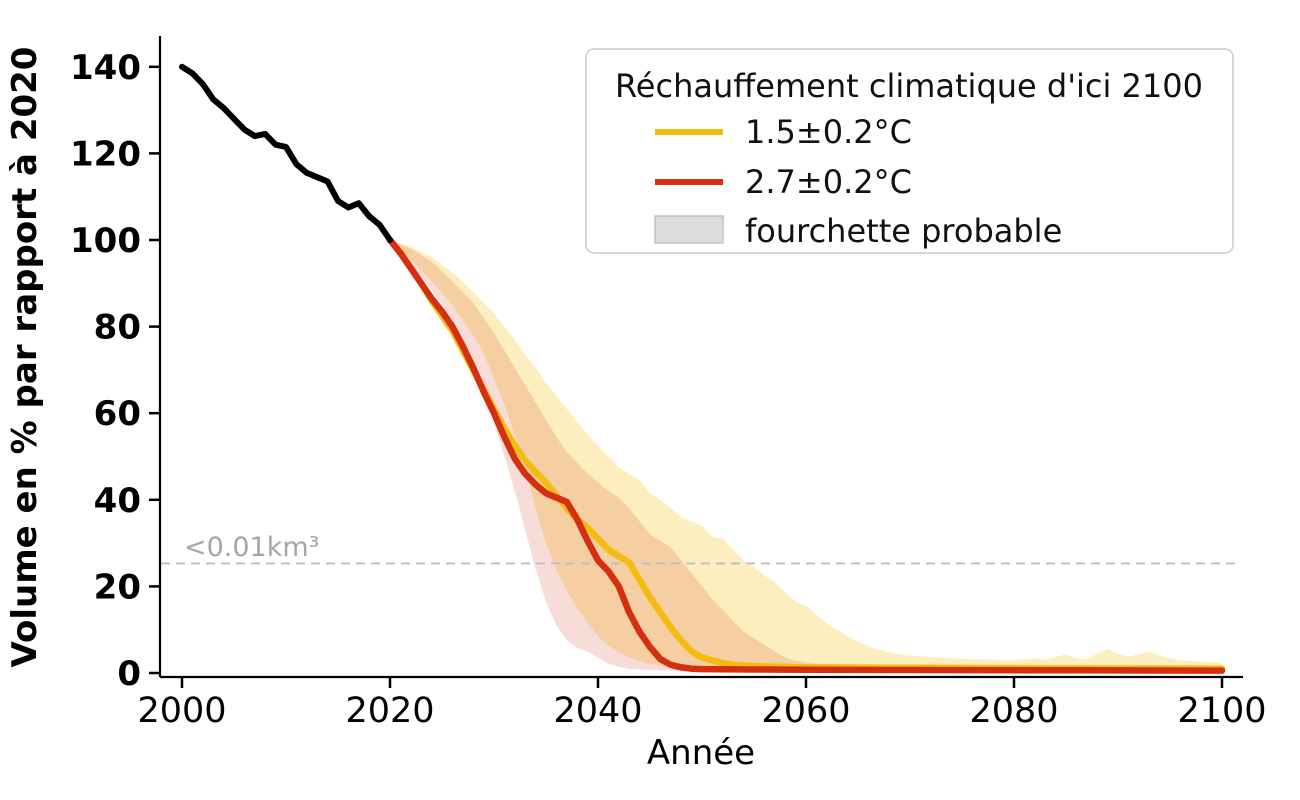 Image resolution: width=1300 pixels, height=800 pixels. What do you see at coordinates (909, 86) in the screenshot?
I see `legend-title: Réchauffement climatique d'ici 2100` at bounding box center [909, 86].